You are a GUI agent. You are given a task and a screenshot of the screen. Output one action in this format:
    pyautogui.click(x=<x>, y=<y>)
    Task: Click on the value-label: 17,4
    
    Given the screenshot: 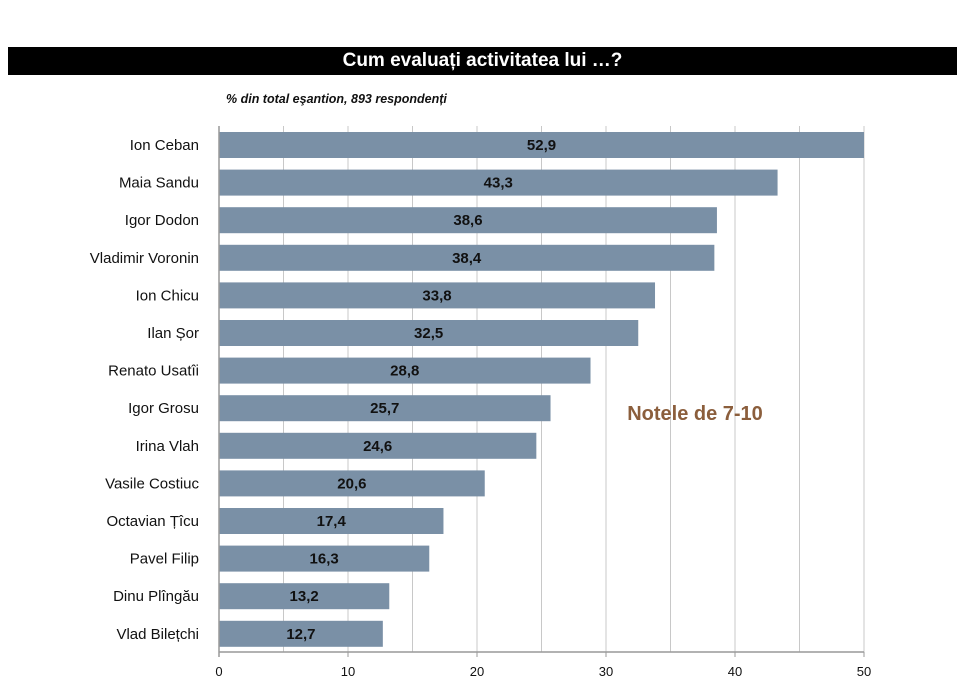 What is the action you would take?
    pyautogui.click(x=332, y=521)
    